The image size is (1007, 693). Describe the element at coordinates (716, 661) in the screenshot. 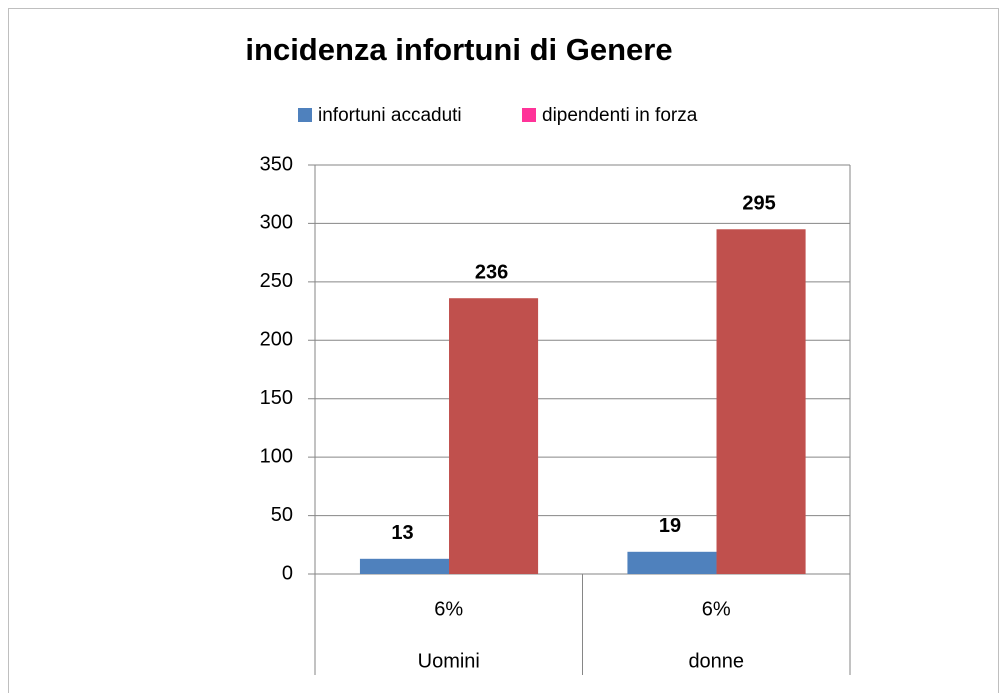

I see `x-tick-label: donne` at that location.